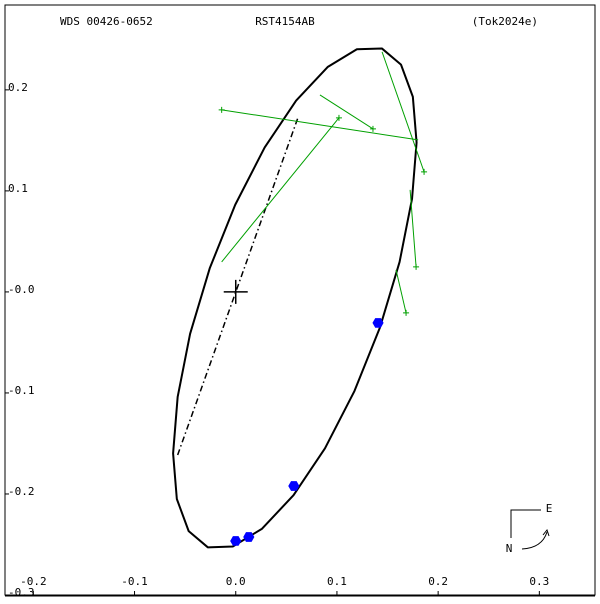  Describe the element at coordinates (285, 21) in the screenshot. I see `chart-title: RST4154AB` at that location.